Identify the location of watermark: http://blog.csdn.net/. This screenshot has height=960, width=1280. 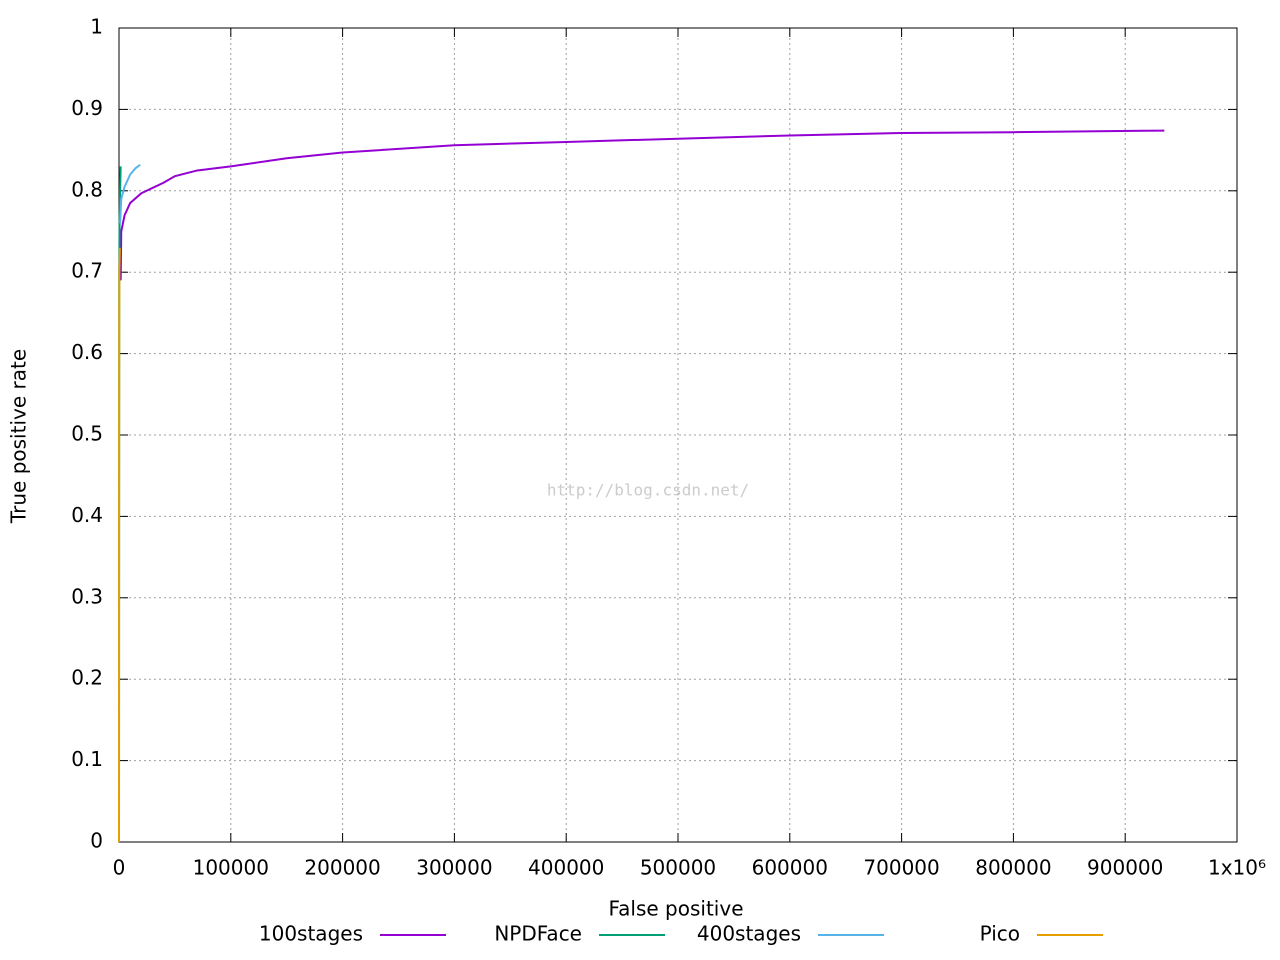
(648, 490).